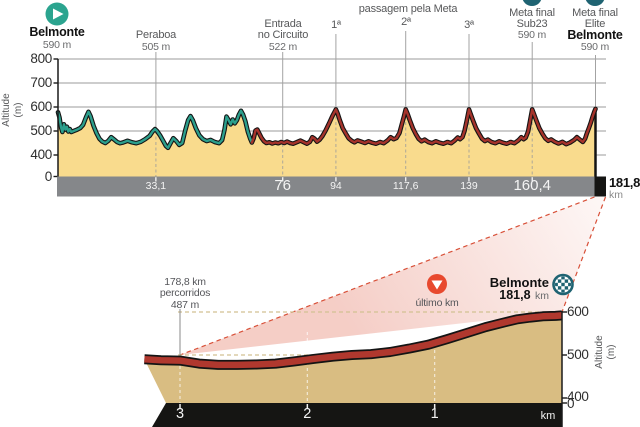 The image size is (640, 427). What do you see at coordinates (578, 396) in the screenshot?
I see `inset-ytick-400: 400` at bounding box center [578, 396].